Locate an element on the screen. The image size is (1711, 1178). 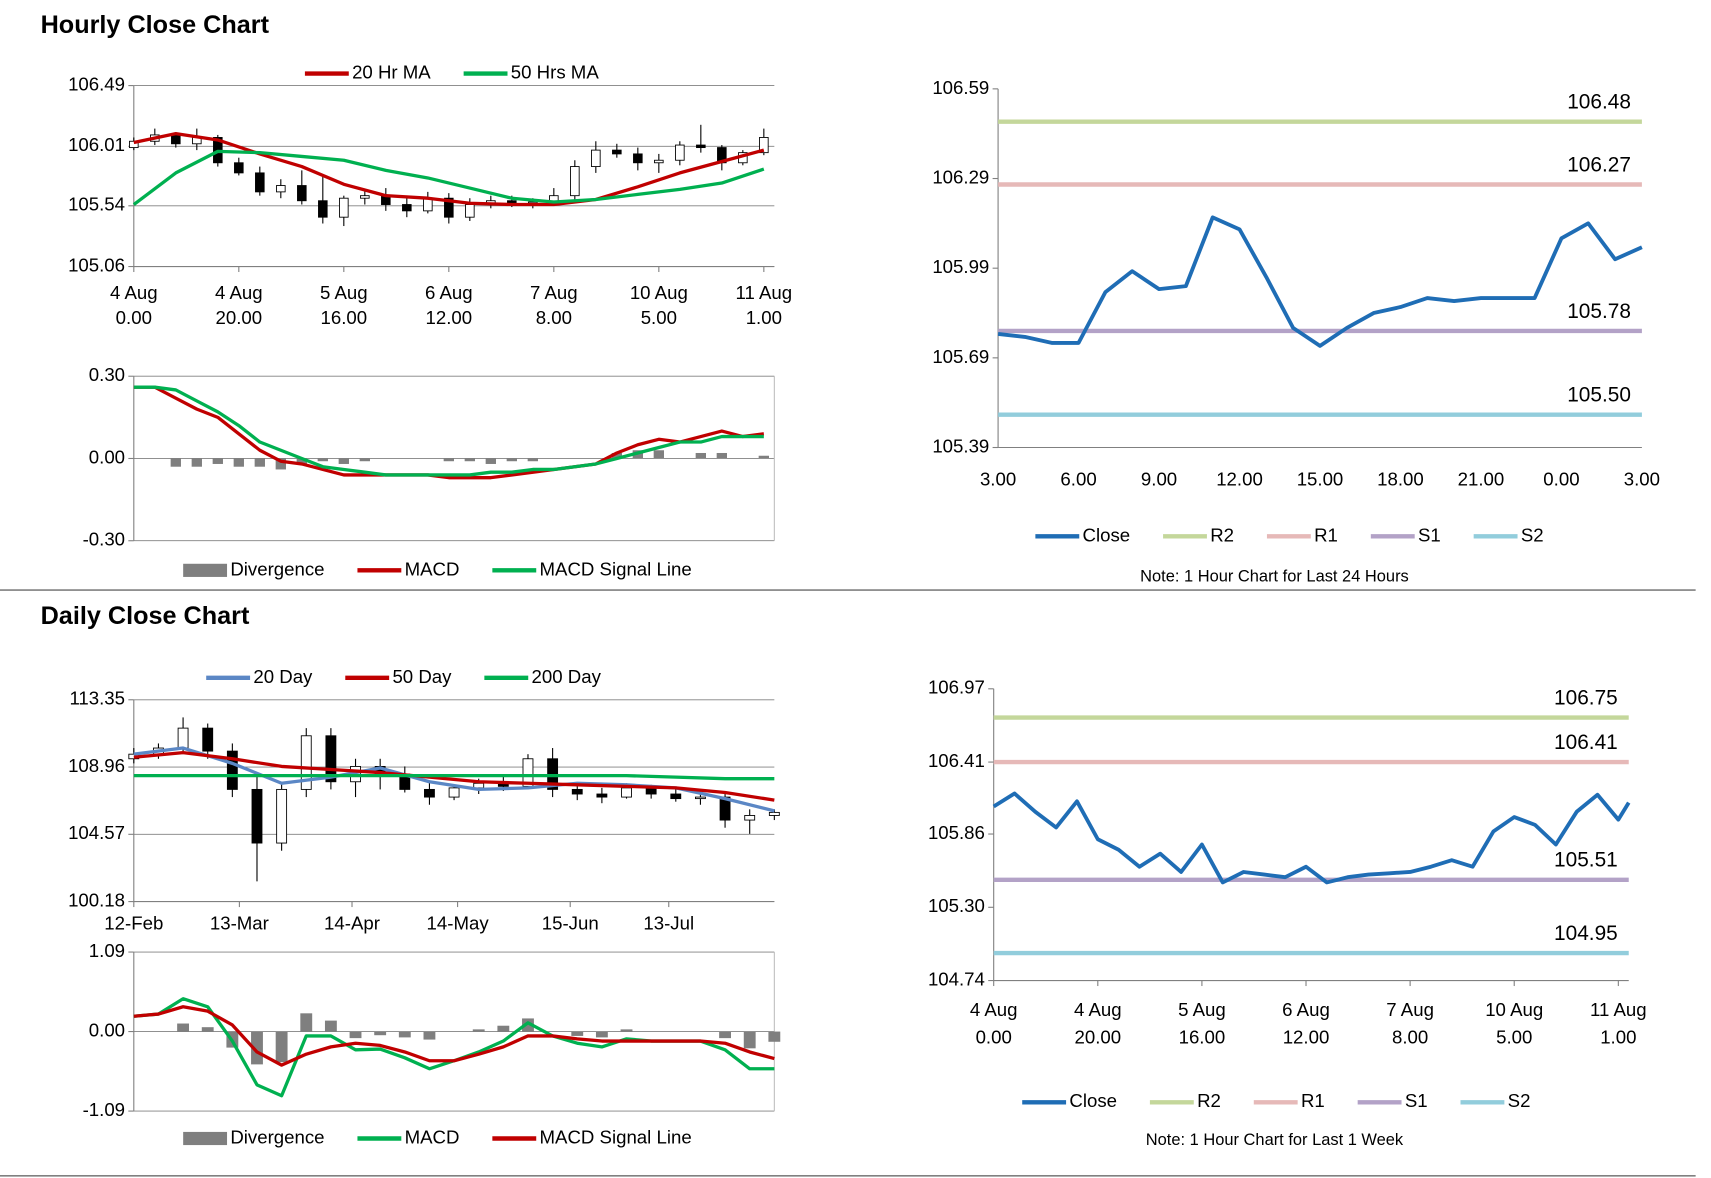
x-tick-label: 1.00 is located at coordinates (1618, 1037).